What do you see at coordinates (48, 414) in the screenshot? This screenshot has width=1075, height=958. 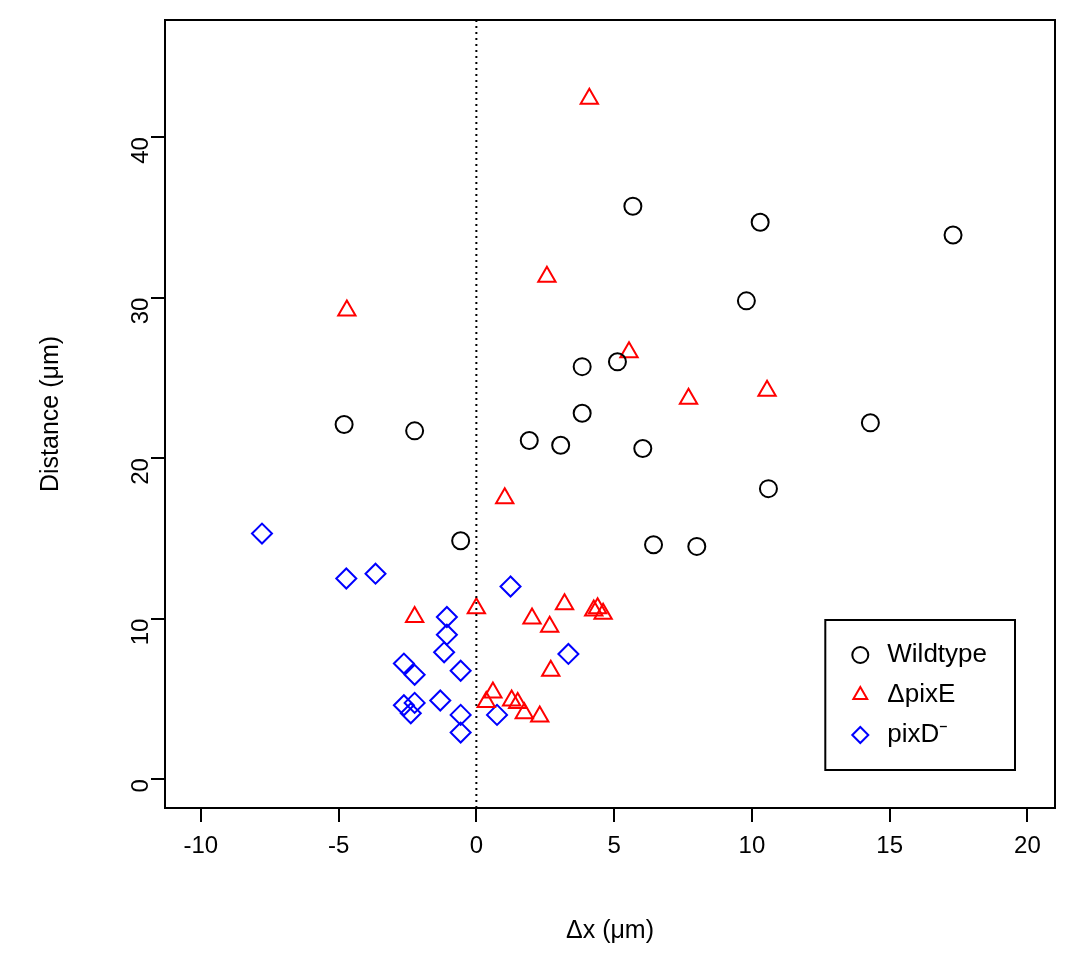 I see `y-axis-title: Distance (μm)` at bounding box center [48, 414].